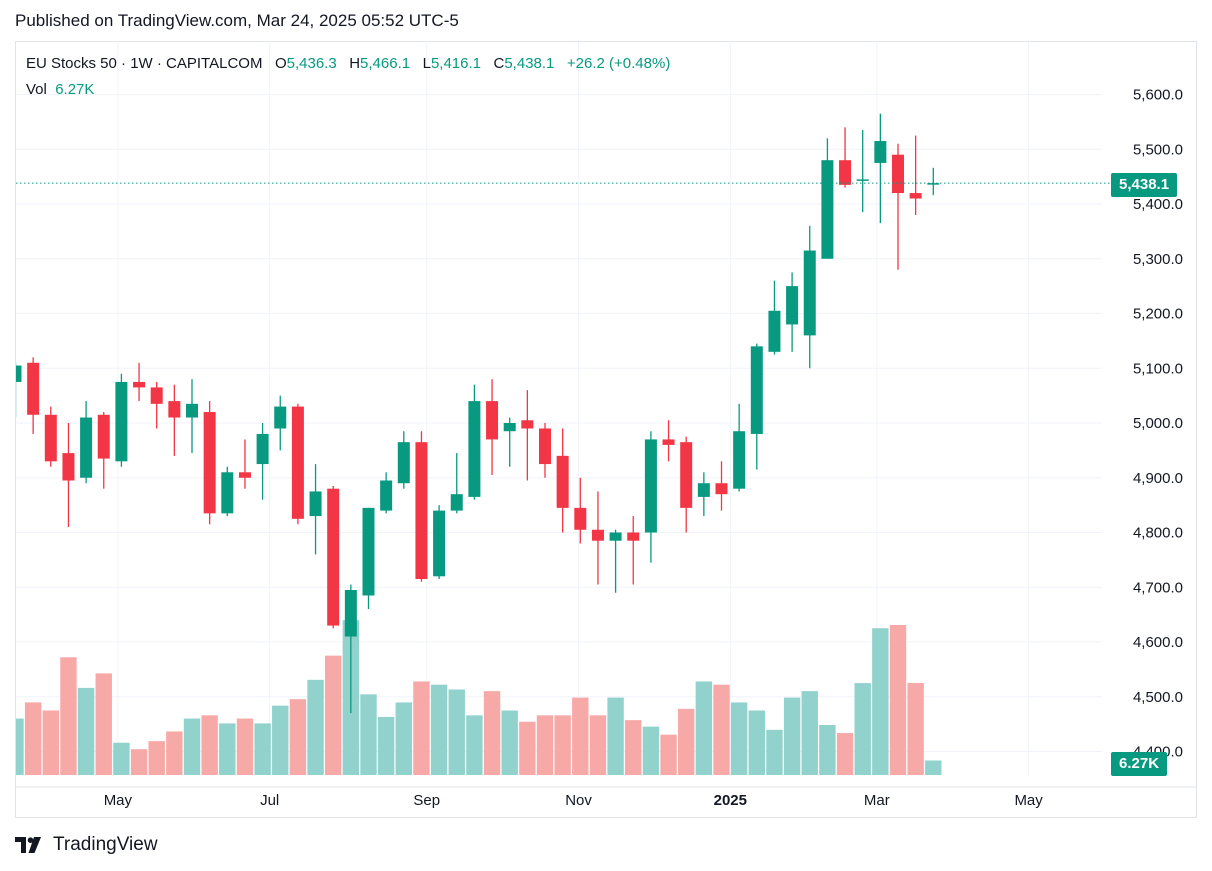 The width and height of the screenshot is (1212, 871). What do you see at coordinates (1158, 533) in the screenshot?
I see `y-tick-label: 4,800.0` at bounding box center [1158, 533].